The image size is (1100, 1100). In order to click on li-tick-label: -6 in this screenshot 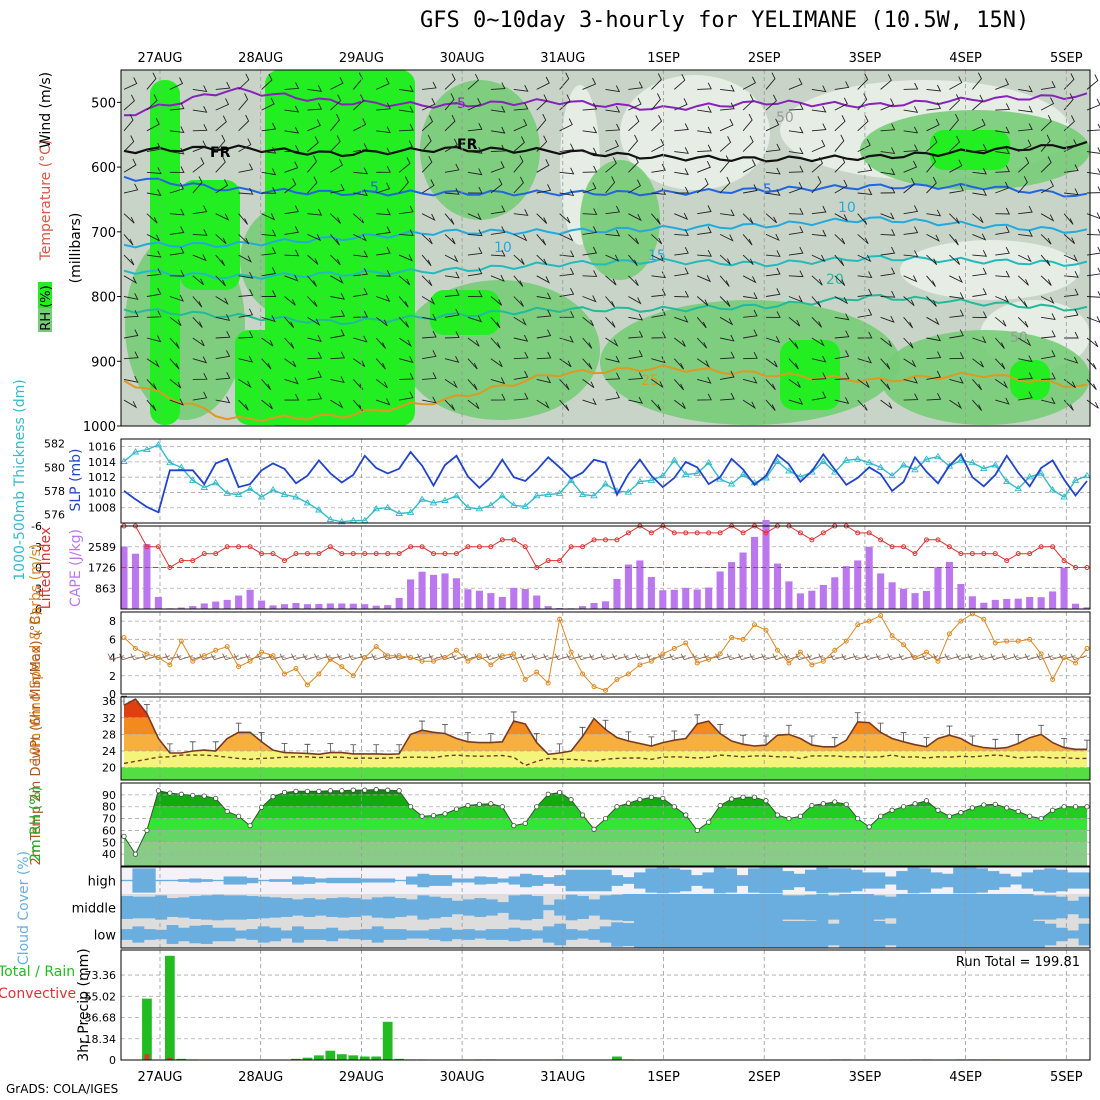, I will do `click(36, 526)`.